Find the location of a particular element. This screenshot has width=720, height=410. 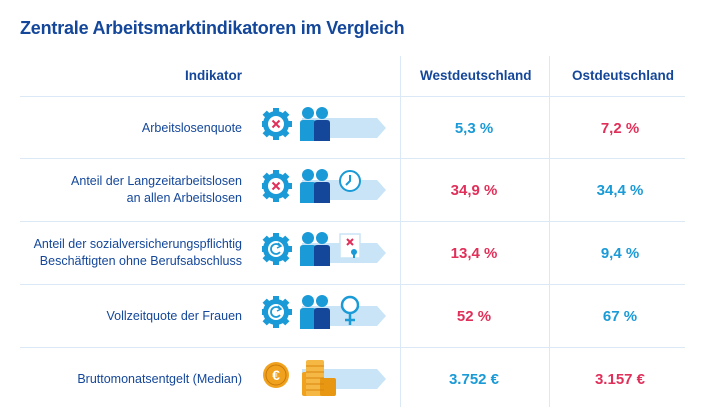

euro-coin-icon: € is located at coordinates (276, 375).